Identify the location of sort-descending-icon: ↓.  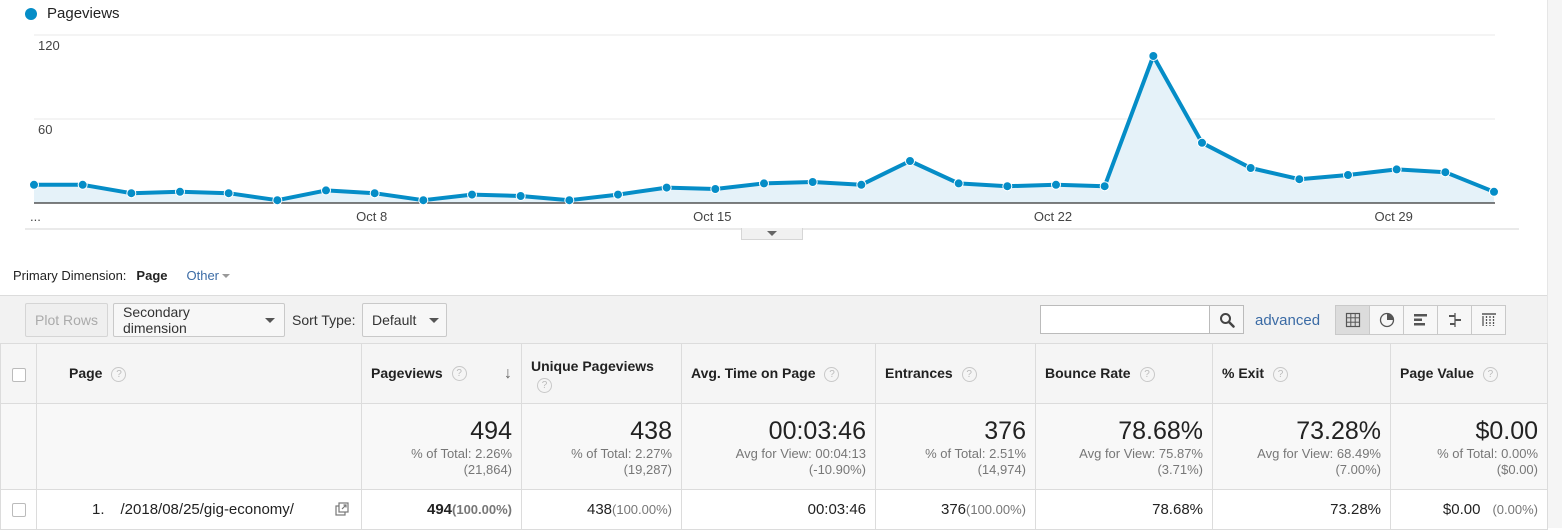
(508, 373).